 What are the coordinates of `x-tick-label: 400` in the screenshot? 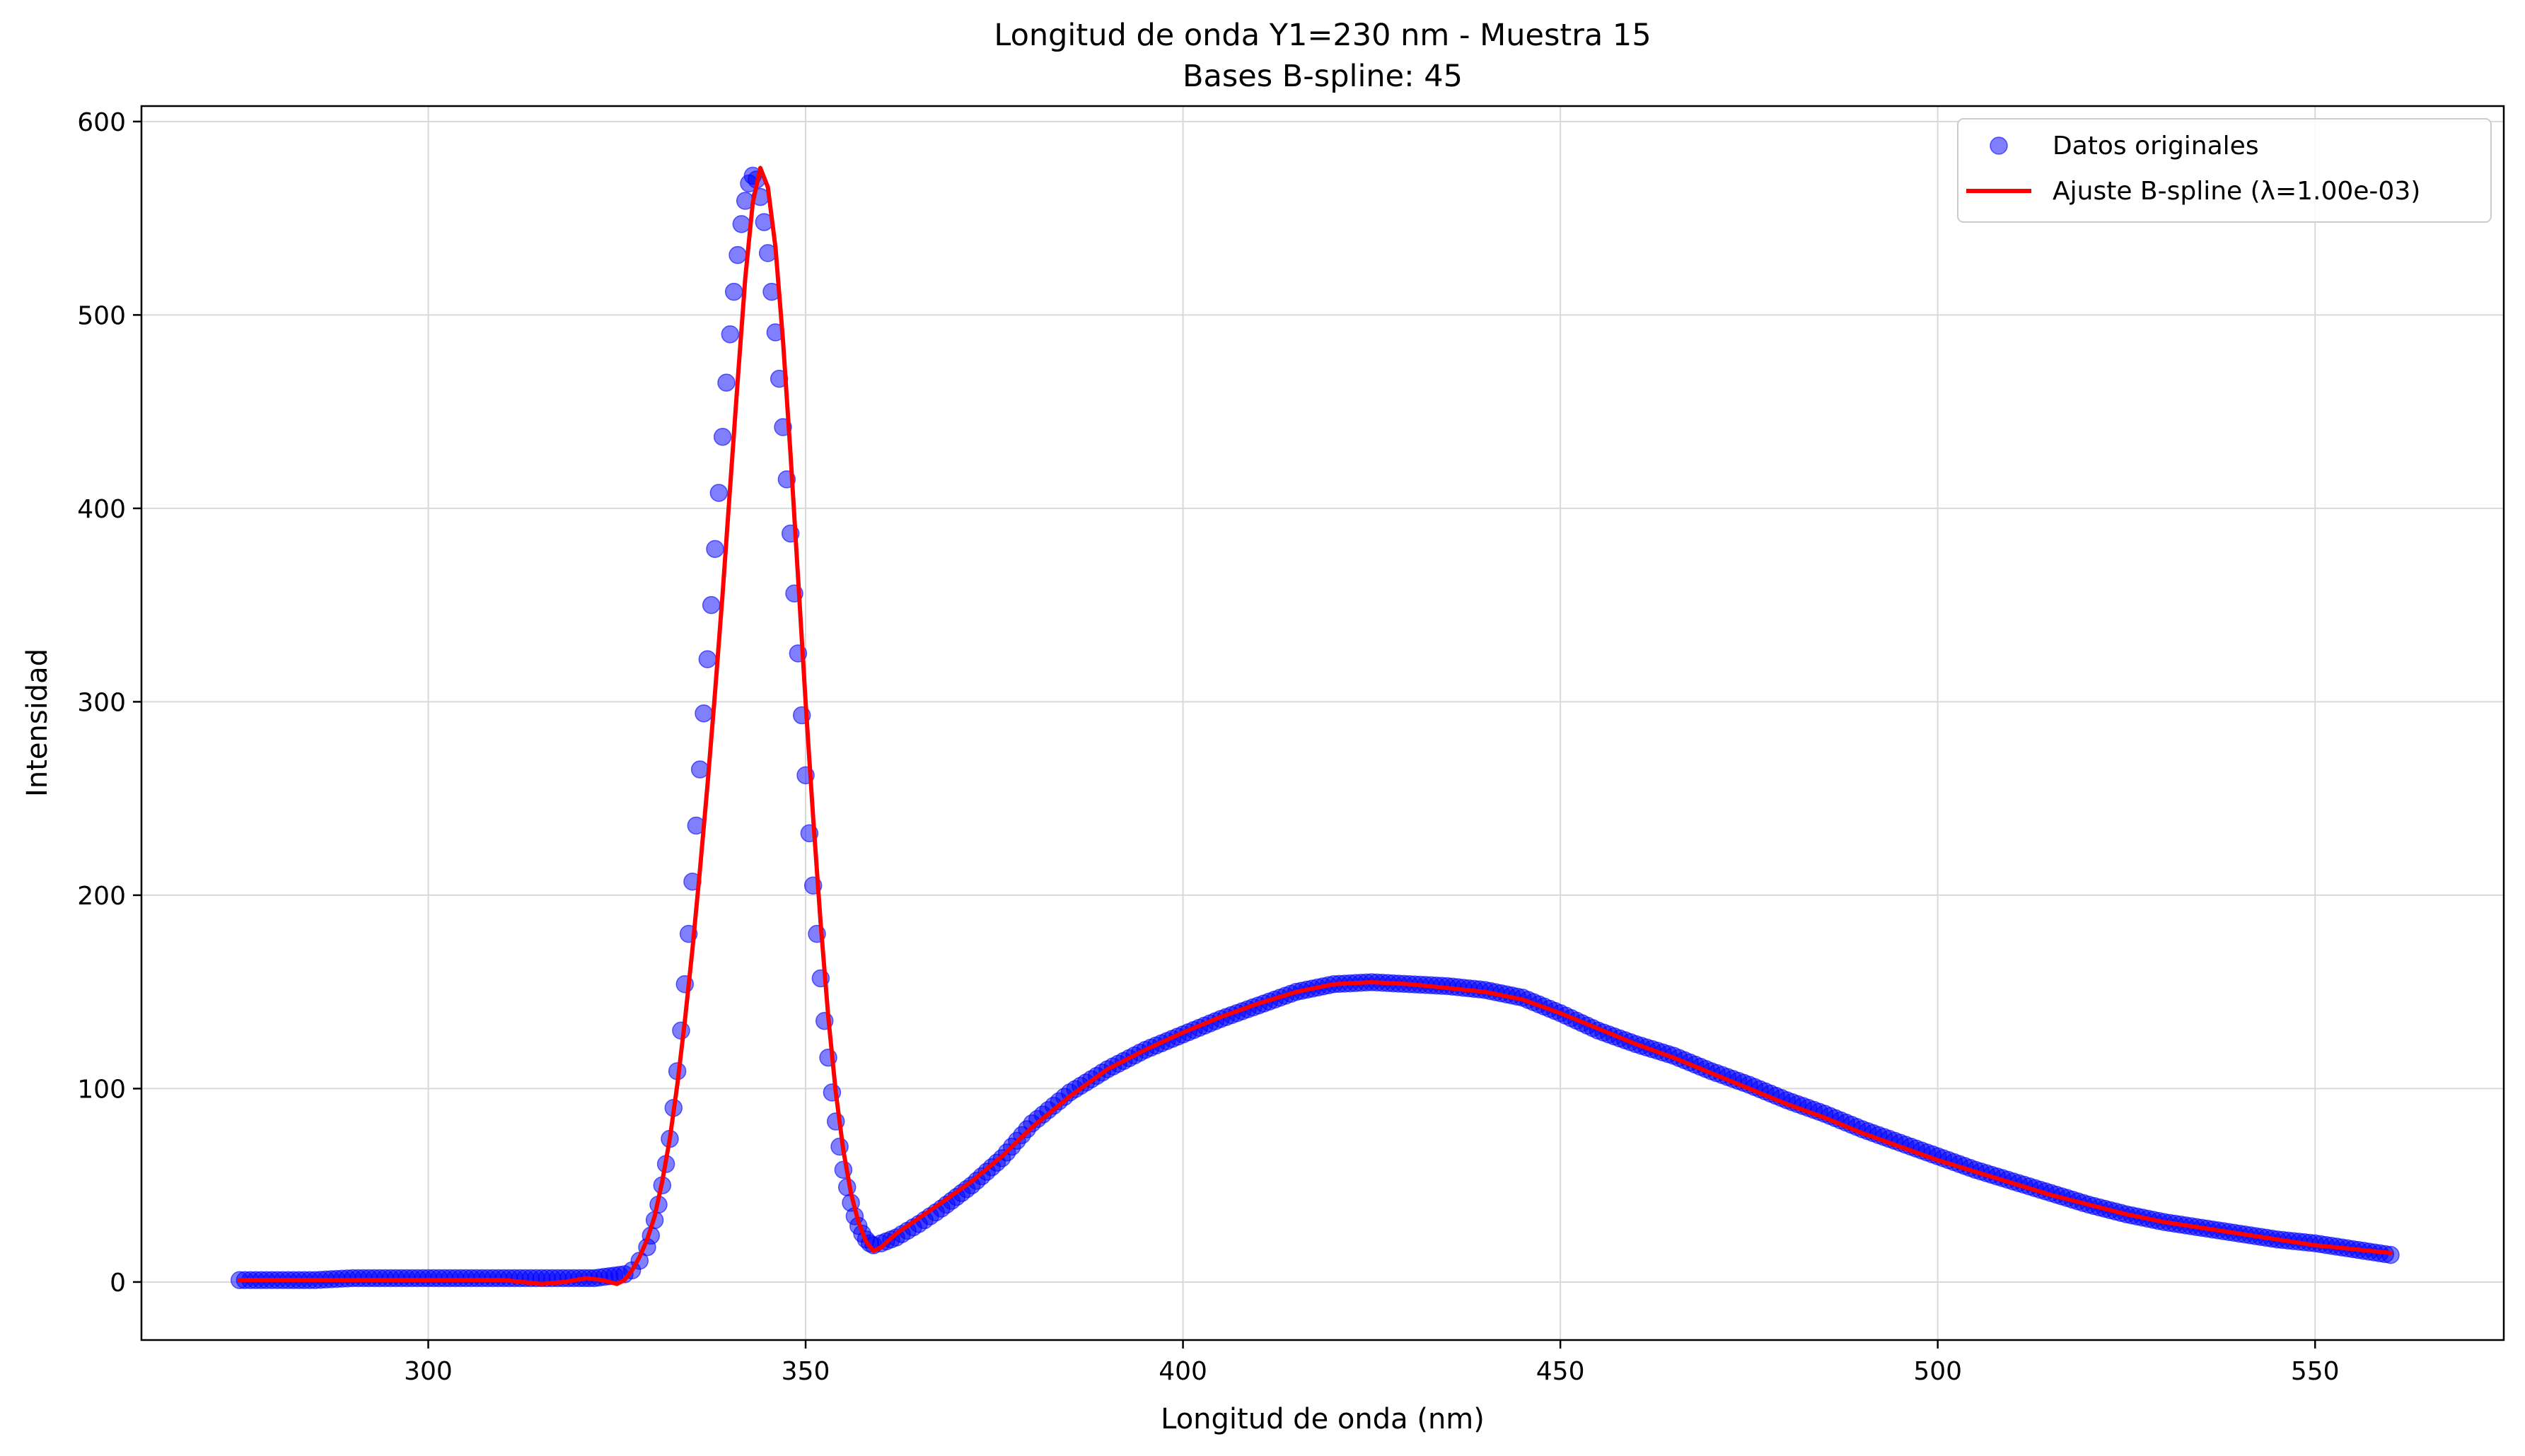 It's located at (1183, 1372).